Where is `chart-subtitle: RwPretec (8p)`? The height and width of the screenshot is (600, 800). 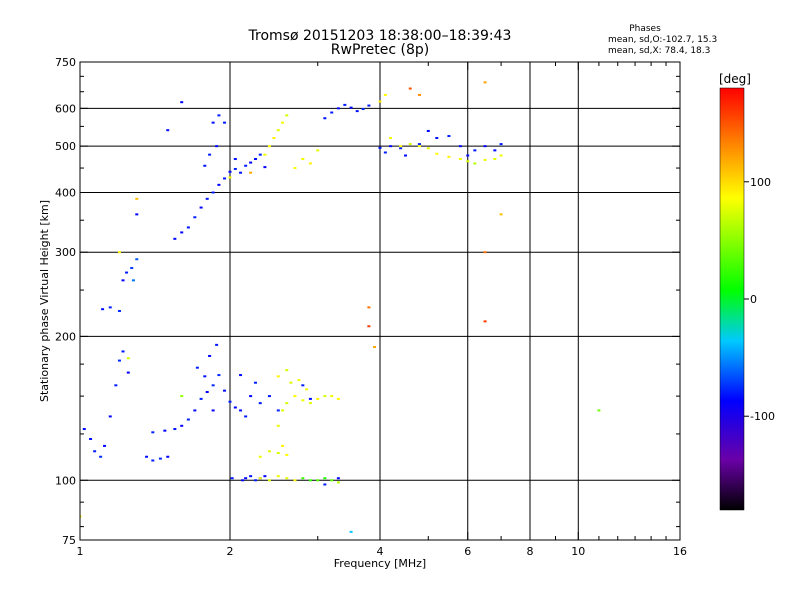
chart-subtitle: RwPretec (8p) is located at coordinates (380, 50).